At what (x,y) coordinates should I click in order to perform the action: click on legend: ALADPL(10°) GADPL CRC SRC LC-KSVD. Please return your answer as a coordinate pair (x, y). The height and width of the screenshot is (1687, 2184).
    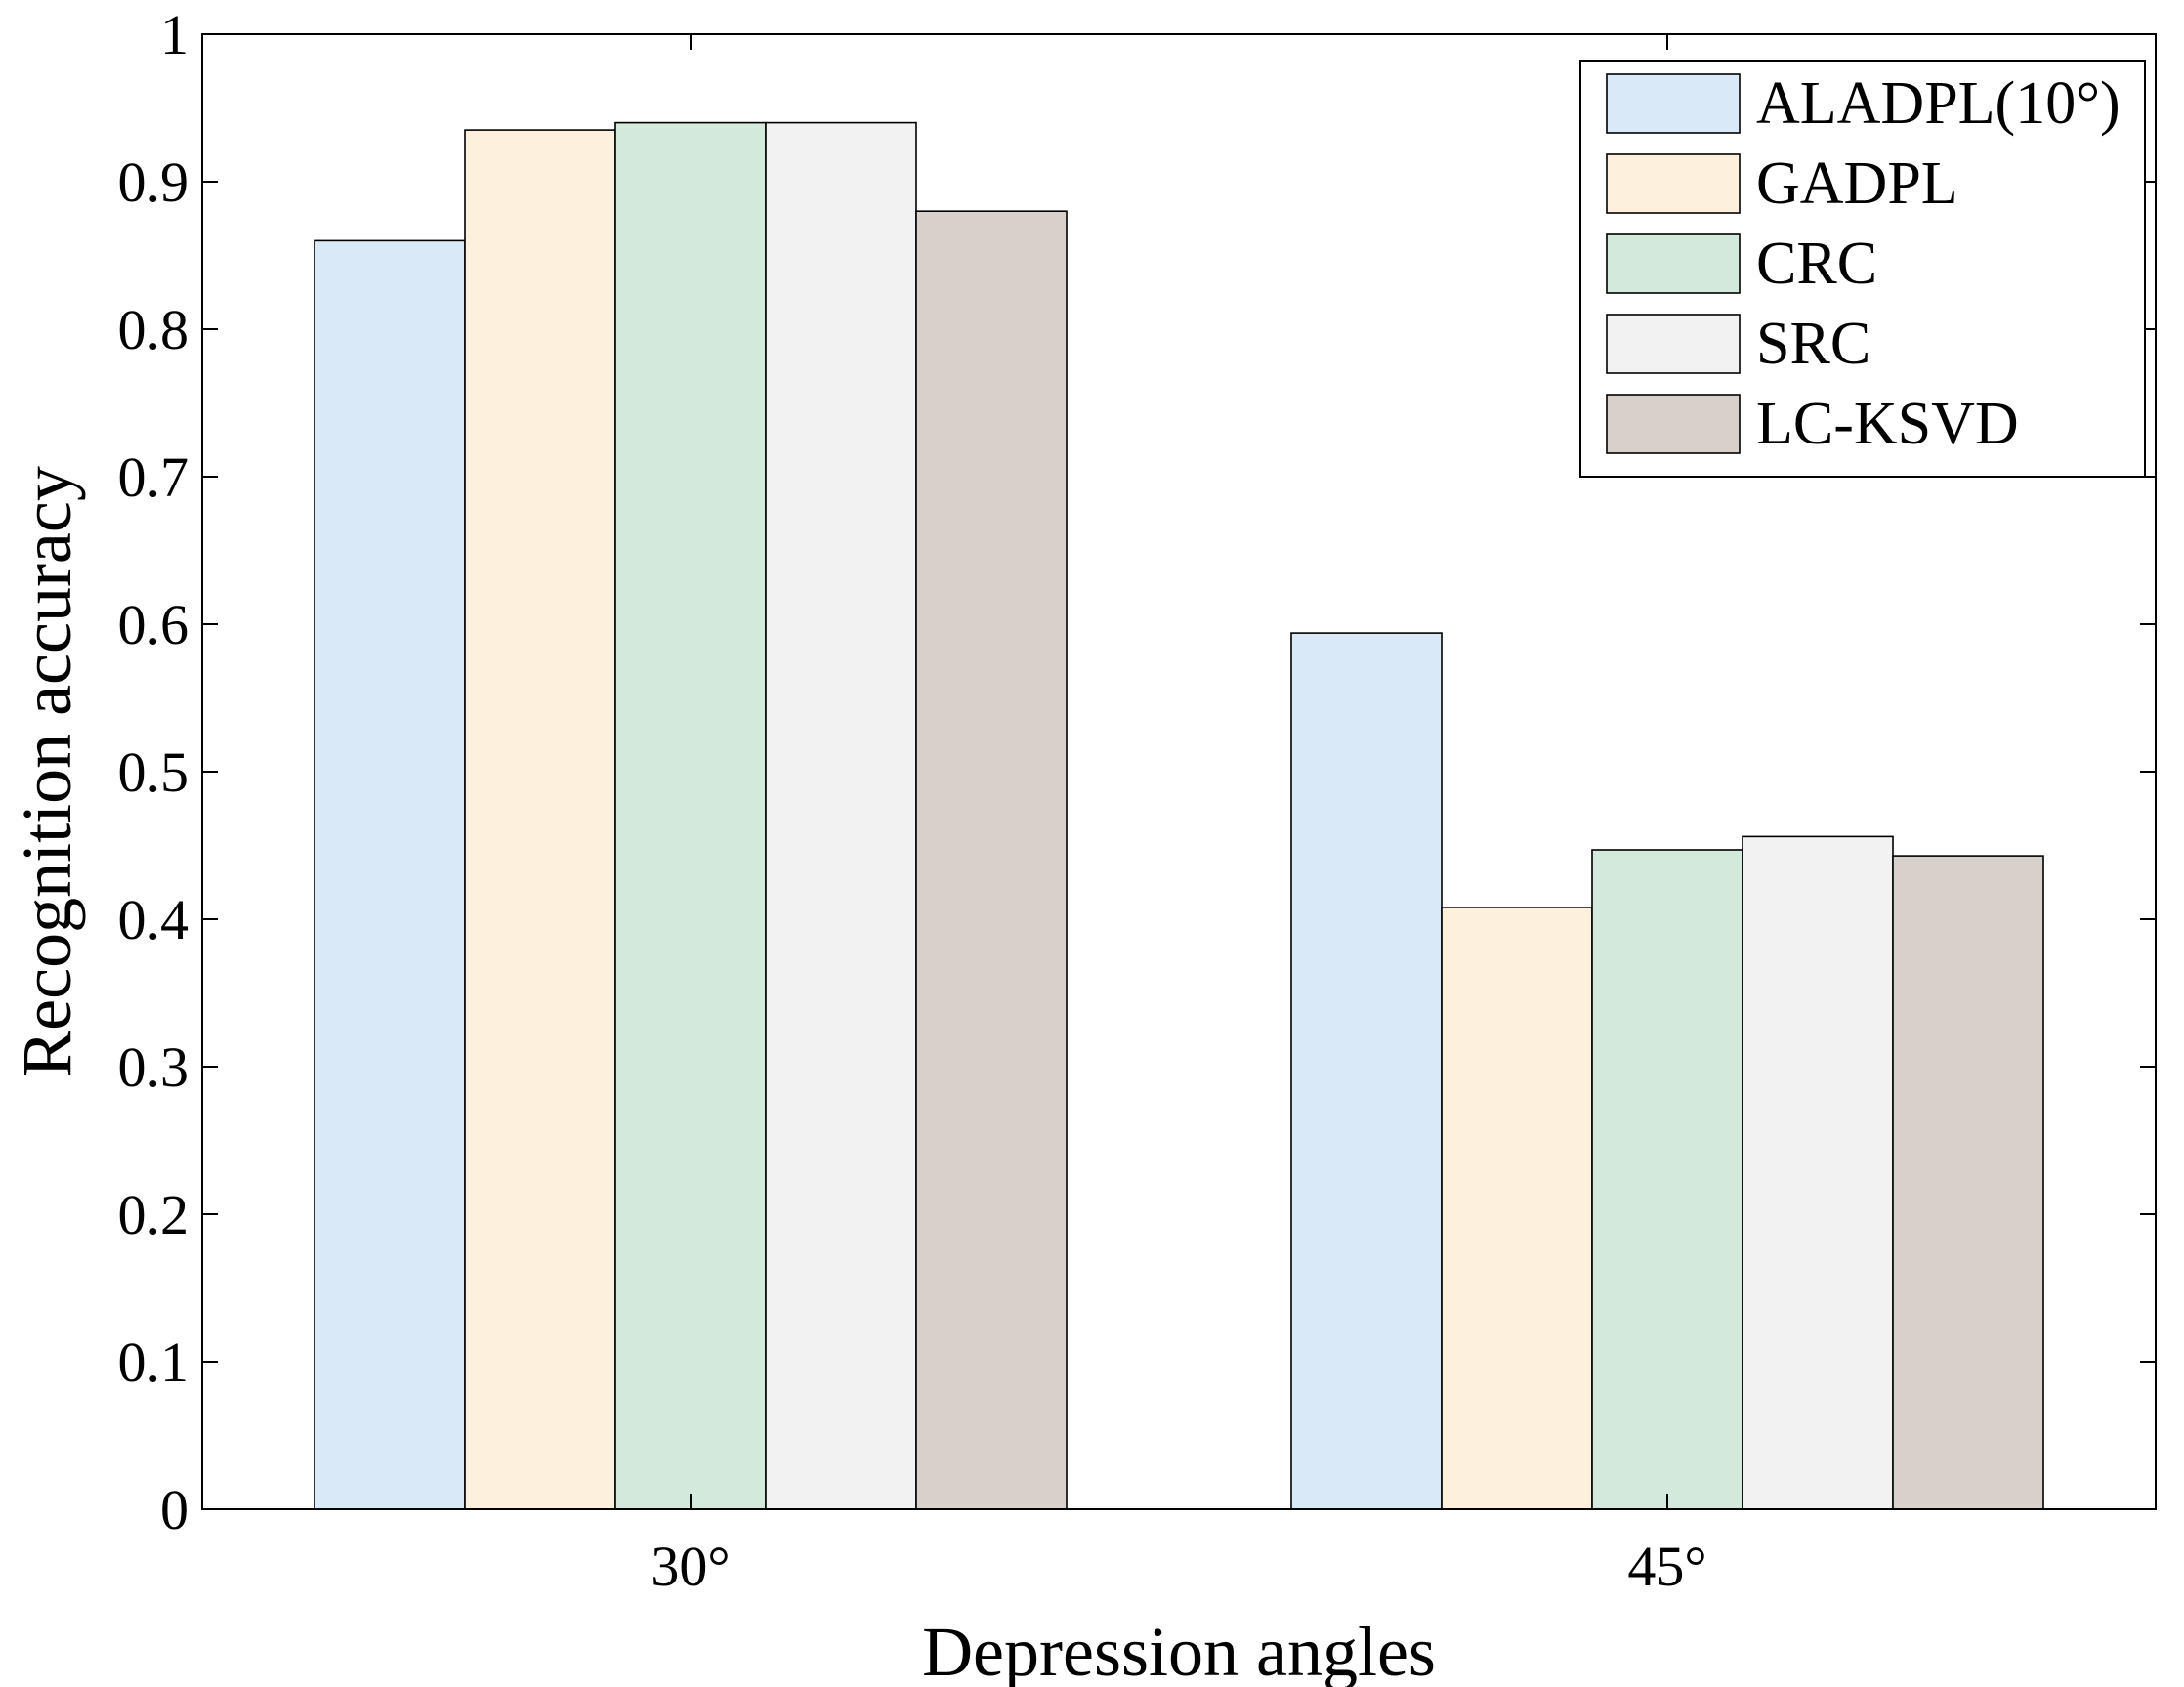
    Looking at the image, I should click on (1862, 269).